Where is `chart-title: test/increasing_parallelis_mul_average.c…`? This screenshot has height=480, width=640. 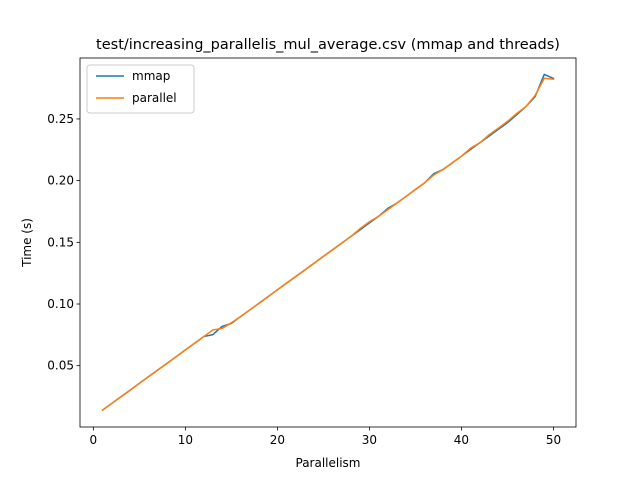 chart-title: test/increasing_parallelis_mul_average.c… is located at coordinates (328, 45).